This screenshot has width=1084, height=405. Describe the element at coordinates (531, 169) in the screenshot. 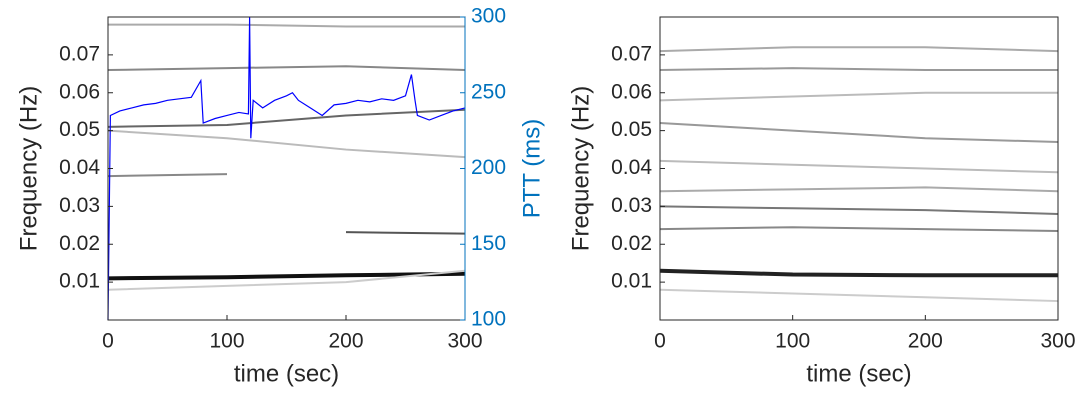

I see `y2-axis-label: PTT (ms)` at that location.